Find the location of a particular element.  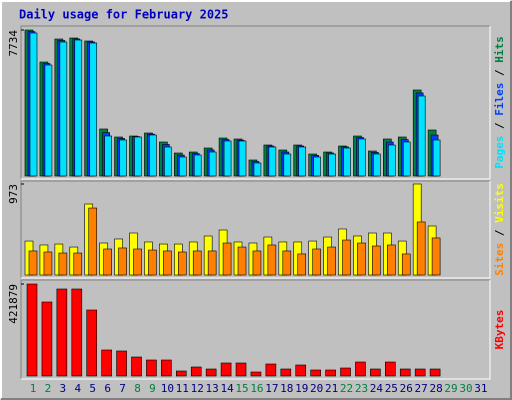

x-tick-label: 22 is located at coordinates (346, 388).